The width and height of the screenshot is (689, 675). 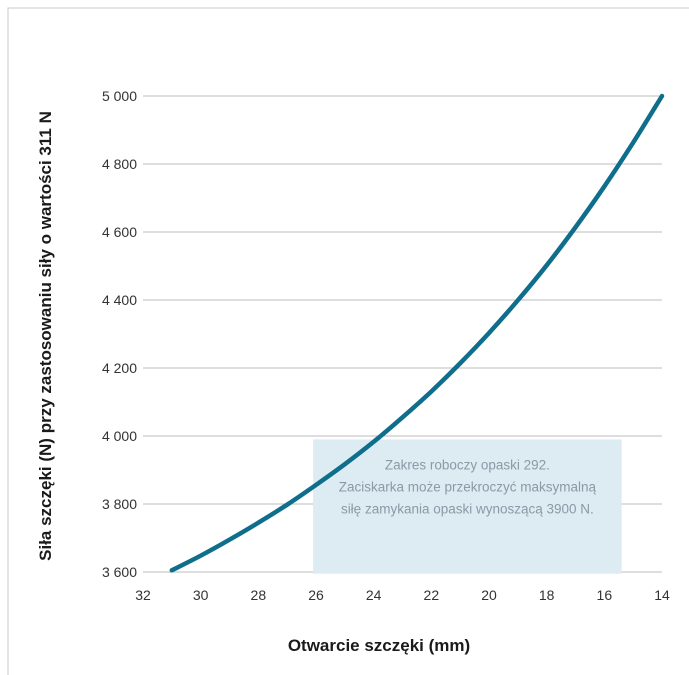 What do you see at coordinates (468, 486) in the screenshot?
I see `annotation-line-2: Zaciskarka może przekroczyć maksymalną` at bounding box center [468, 486].